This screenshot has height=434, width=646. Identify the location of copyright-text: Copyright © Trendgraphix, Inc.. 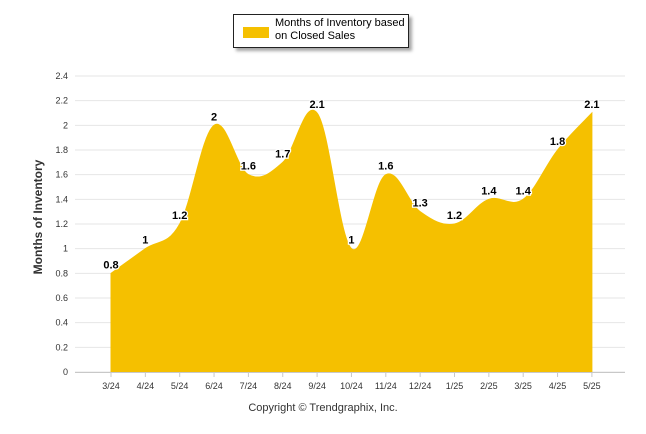
(323, 408).